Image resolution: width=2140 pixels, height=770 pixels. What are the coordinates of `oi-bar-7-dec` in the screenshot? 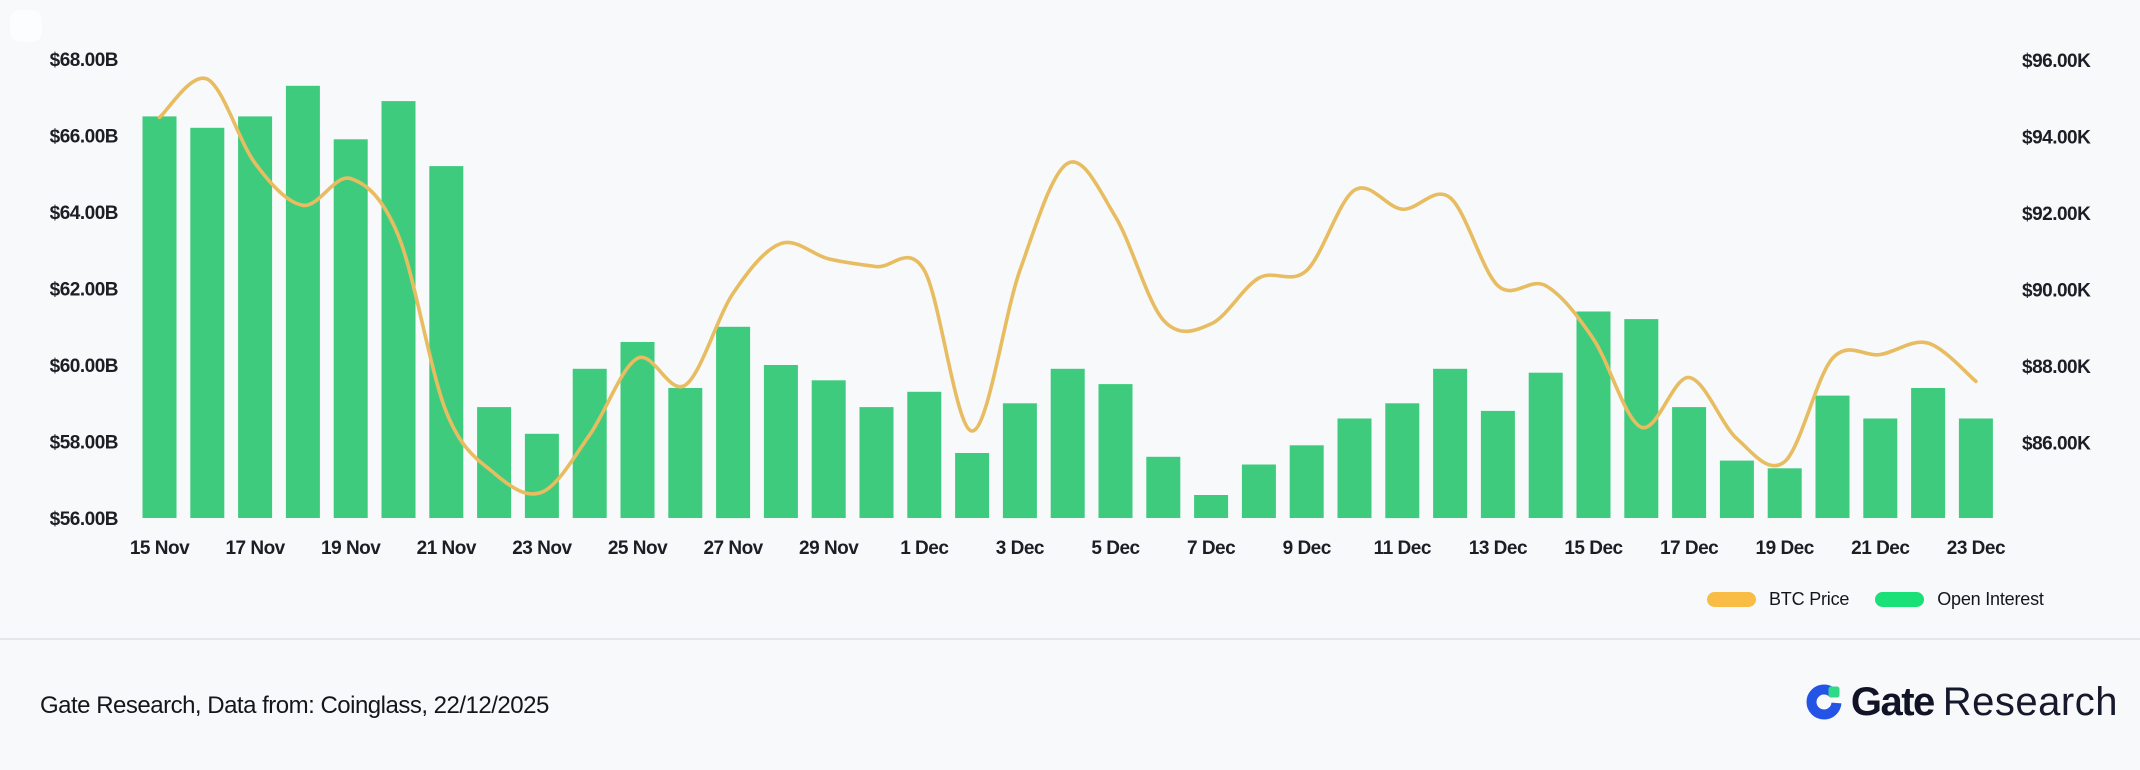 It's located at (1211, 506).